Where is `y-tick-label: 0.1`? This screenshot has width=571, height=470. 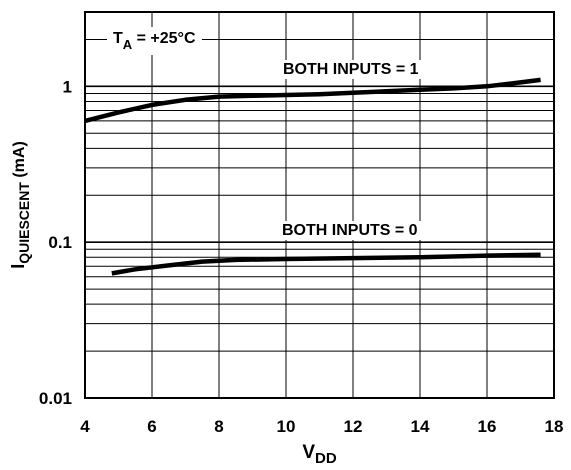 y-tick-label: 0.1 is located at coordinates (60, 242).